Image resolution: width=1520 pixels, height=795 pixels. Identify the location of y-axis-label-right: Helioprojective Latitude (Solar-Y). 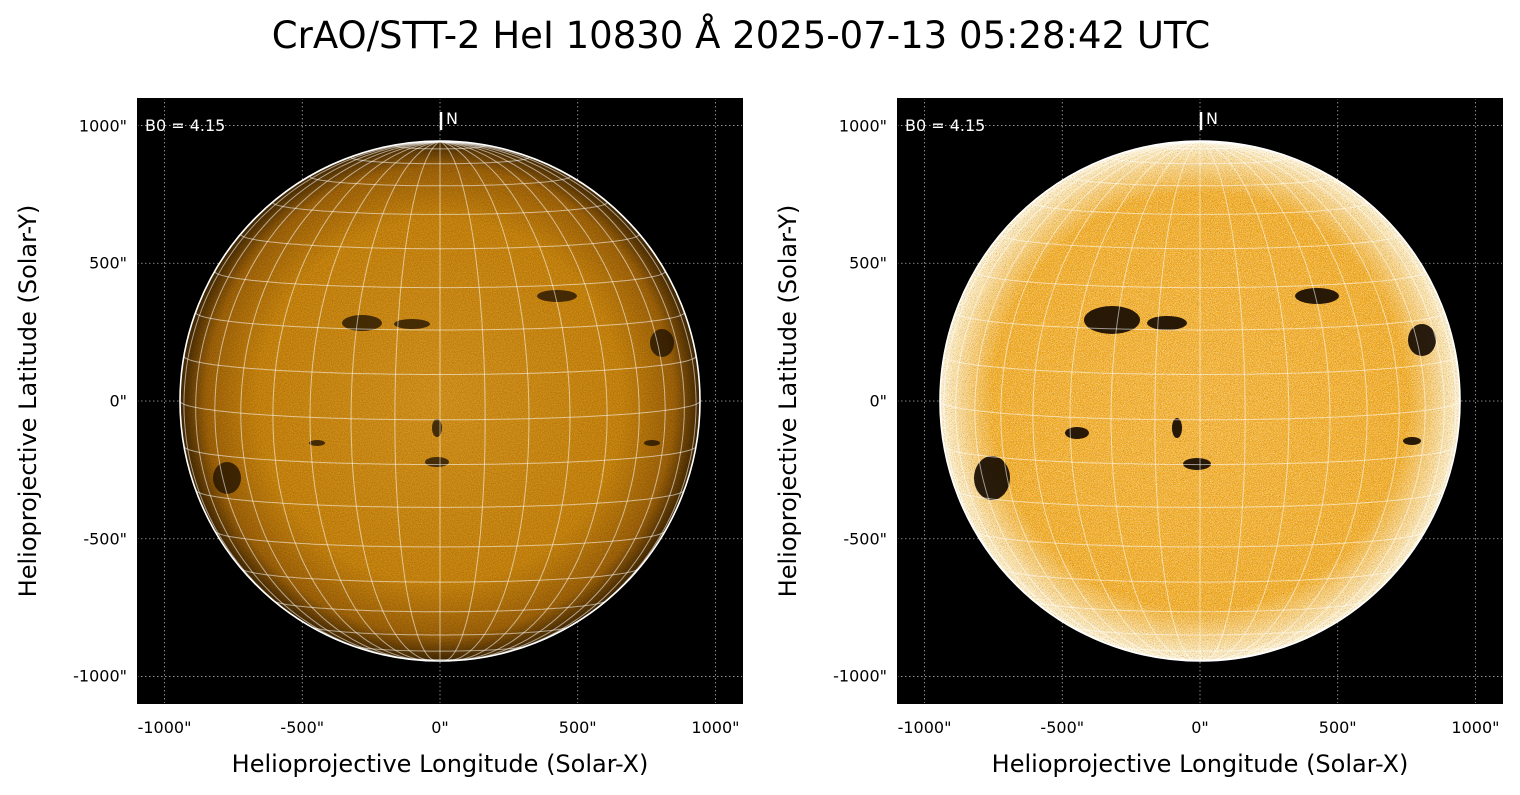
(788, 401).